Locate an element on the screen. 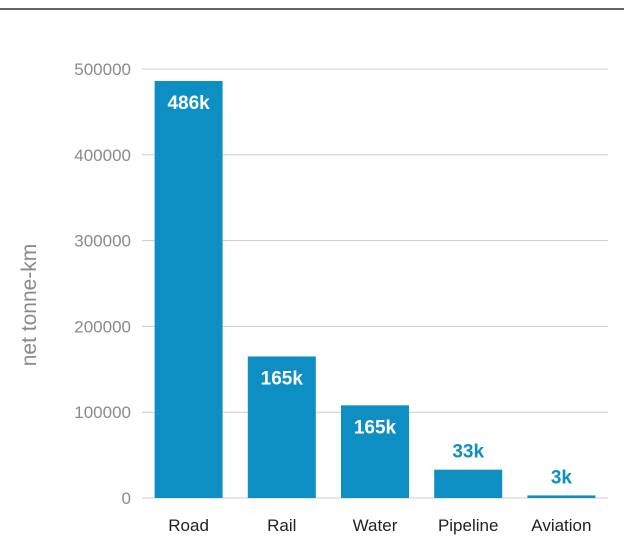  y-tick-label: 200000 is located at coordinates (102, 326).